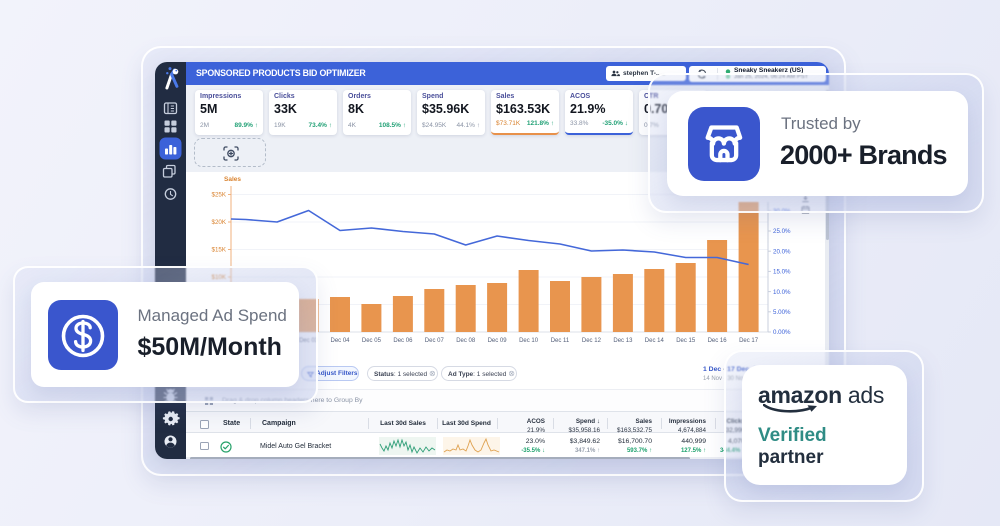  I want to click on svg-text: Dec 08, so click(466, 341).